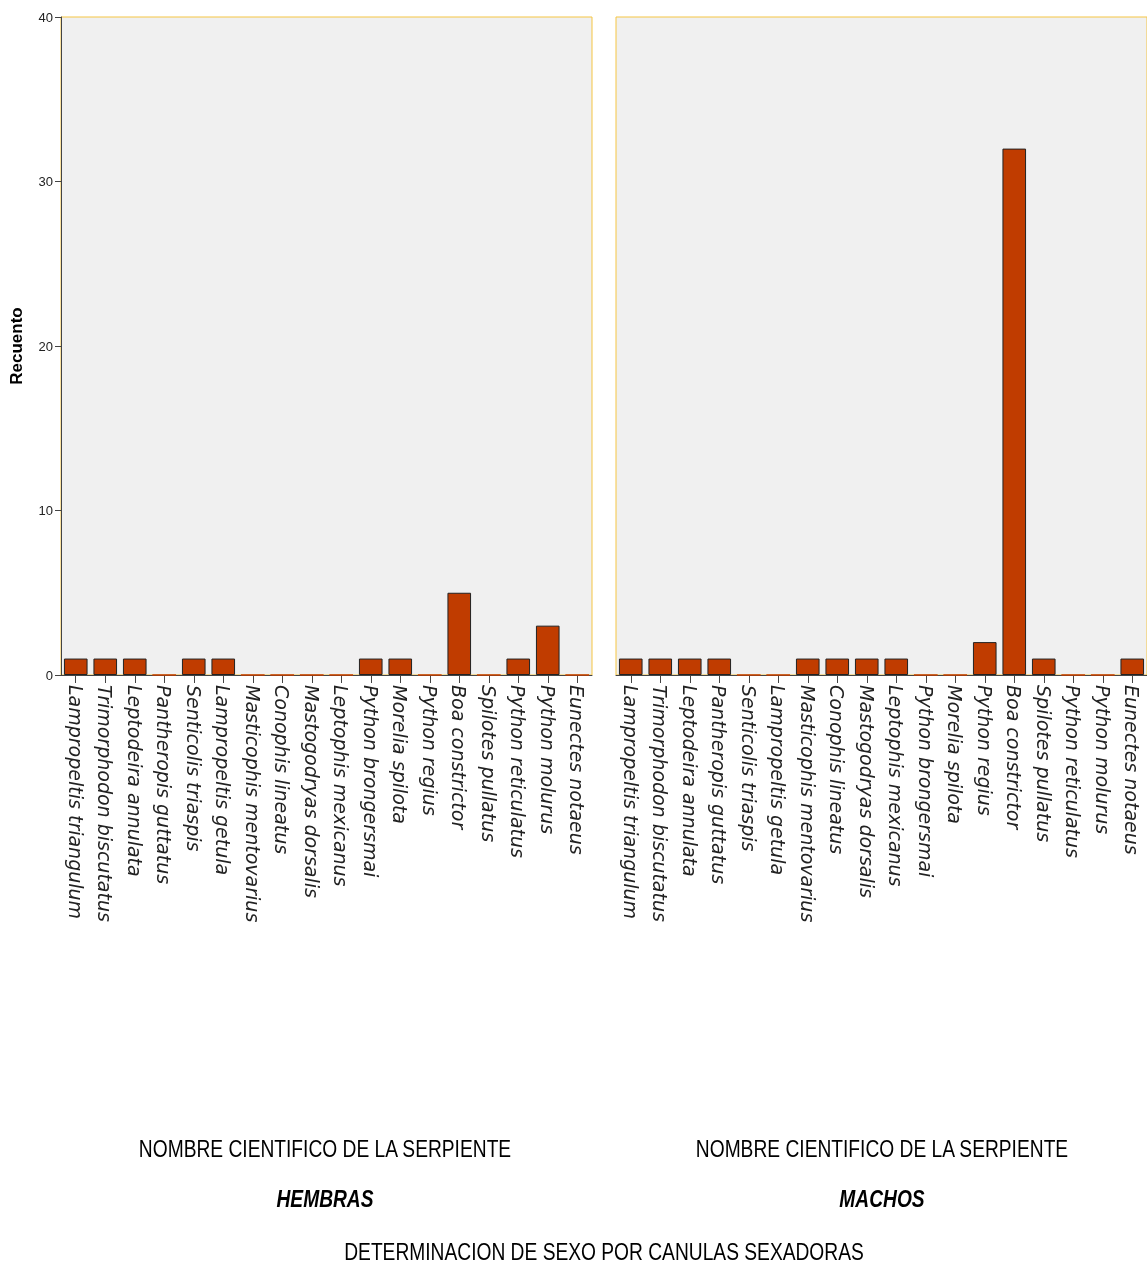 This screenshot has height=1273, width=1147. I want to click on text: DETERMINACION DE SEXO POR CANULAS SEXADORAS, so click(604, 1252).